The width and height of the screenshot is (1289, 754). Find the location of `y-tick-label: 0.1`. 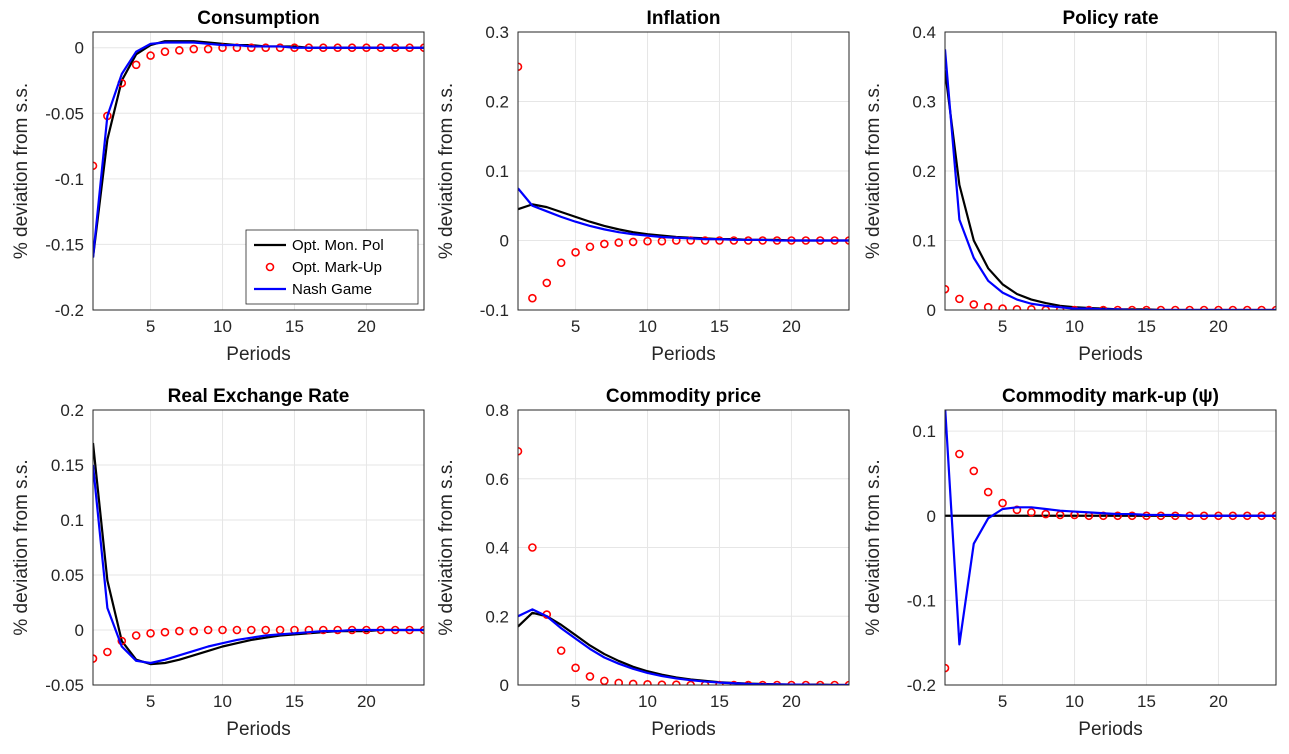

y-tick-label: 0.1 is located at coordinates (924, 241).